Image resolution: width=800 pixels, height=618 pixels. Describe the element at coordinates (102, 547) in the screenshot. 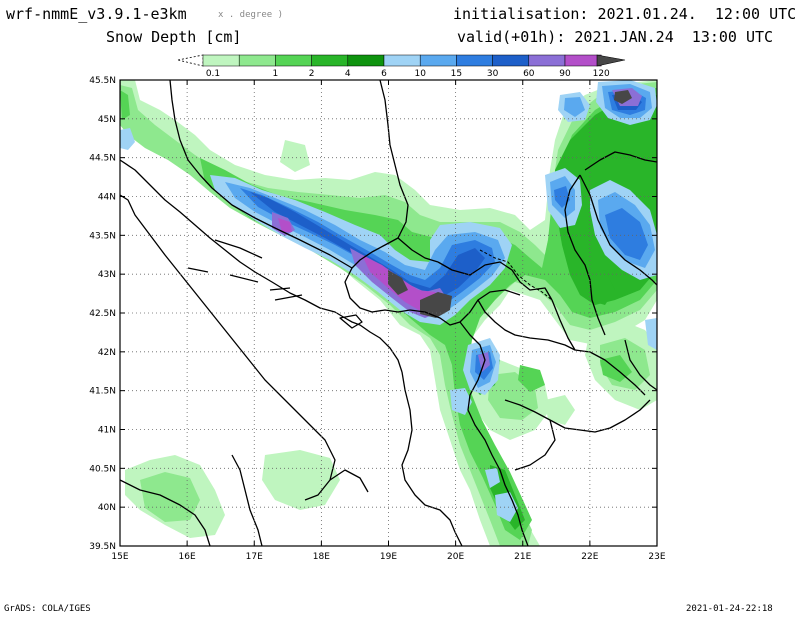

I see `lat-label: 39.5N` at that location.